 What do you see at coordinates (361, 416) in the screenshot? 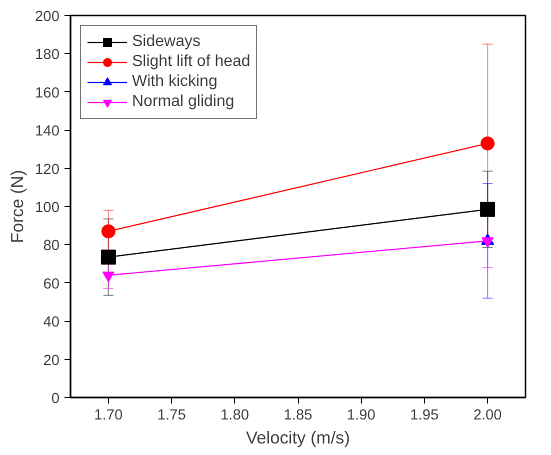
I see `x-tick-label: 1.90` at bounding box center [361, 416].